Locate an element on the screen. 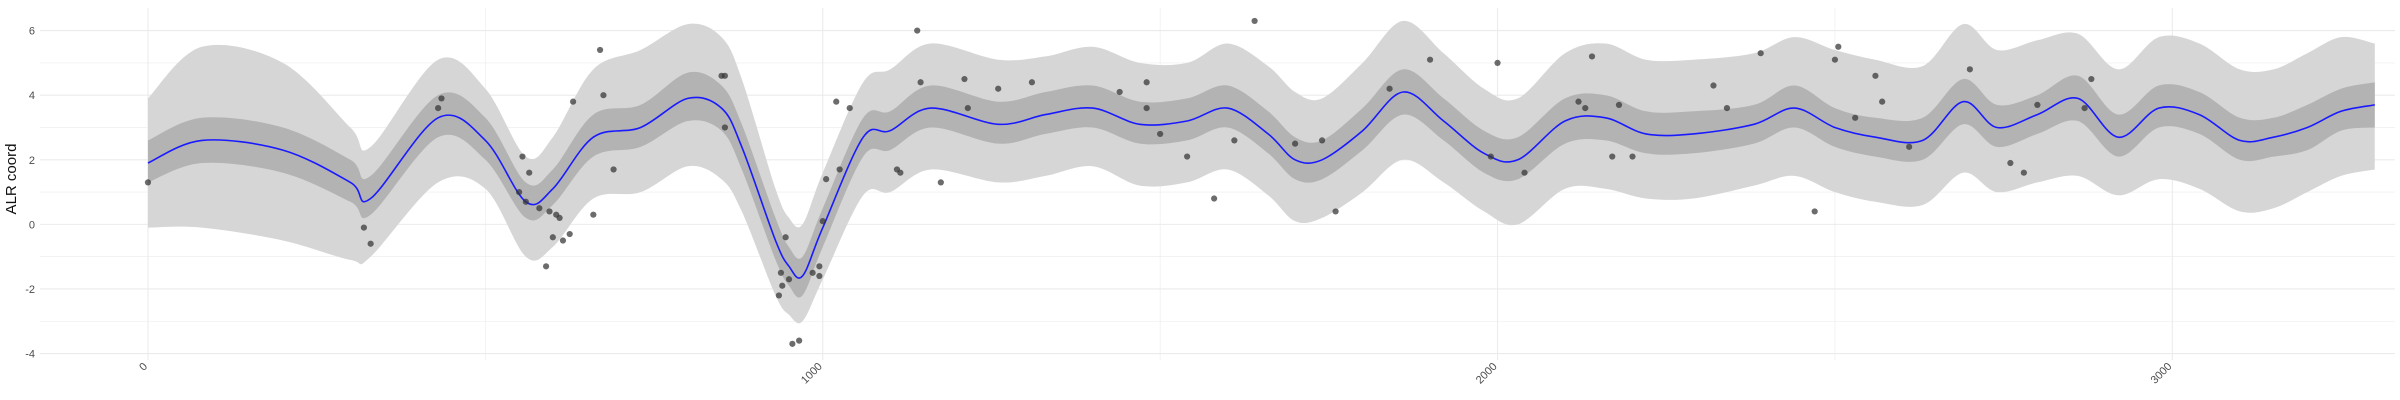  x-tick-label: 0 is located at coordinates (143, 367).